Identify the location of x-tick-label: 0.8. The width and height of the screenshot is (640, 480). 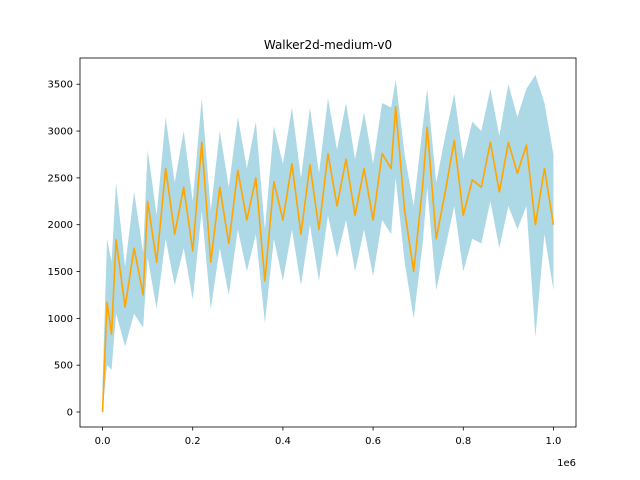
(463, 441).